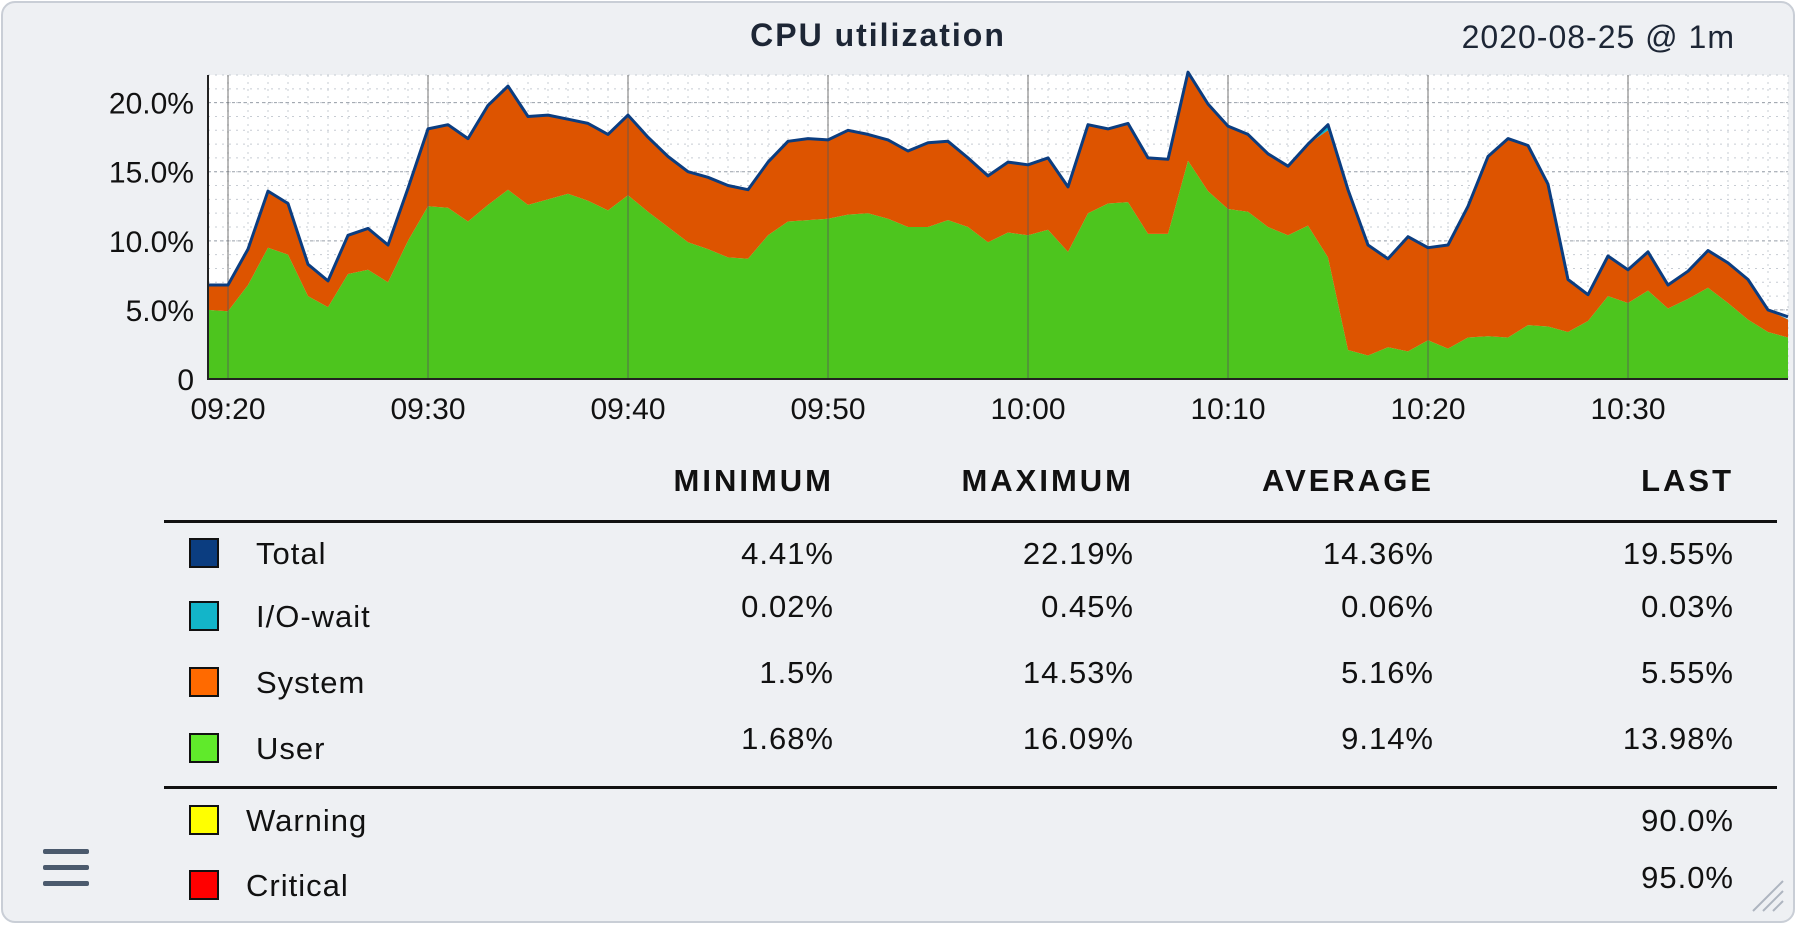 This screenshot has height=928, width=1800. I want to click on system-swatch, so click(204, 682).